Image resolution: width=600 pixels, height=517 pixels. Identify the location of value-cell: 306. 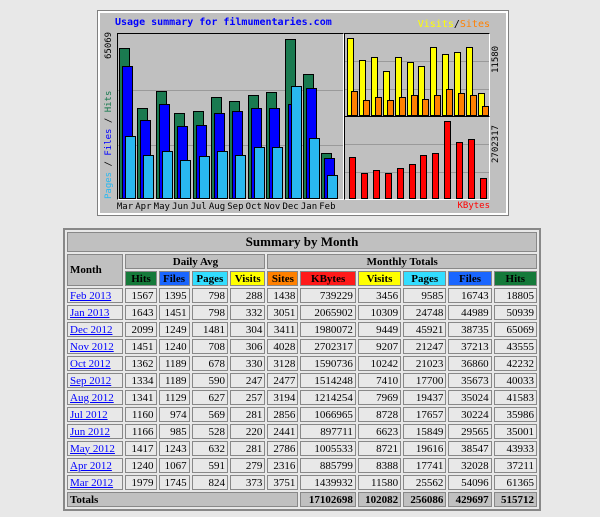
(248, 346).